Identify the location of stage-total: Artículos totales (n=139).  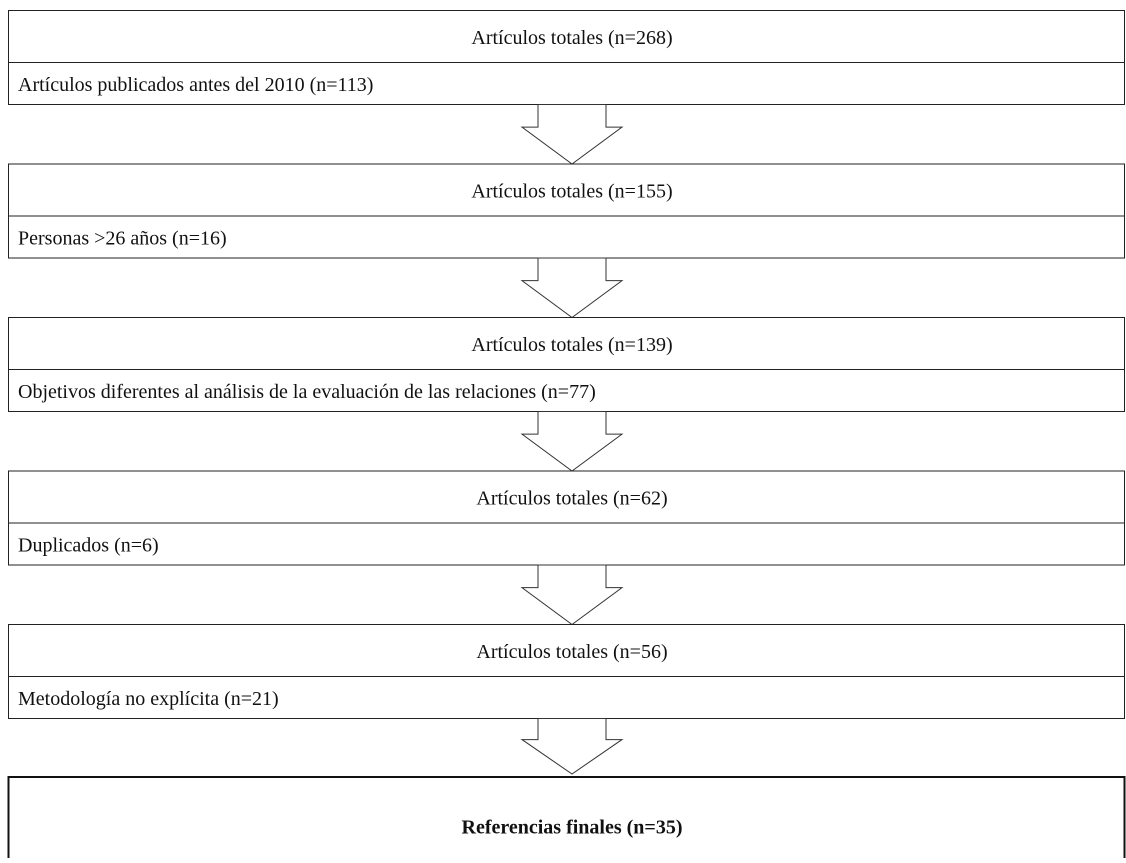
(571, 345).